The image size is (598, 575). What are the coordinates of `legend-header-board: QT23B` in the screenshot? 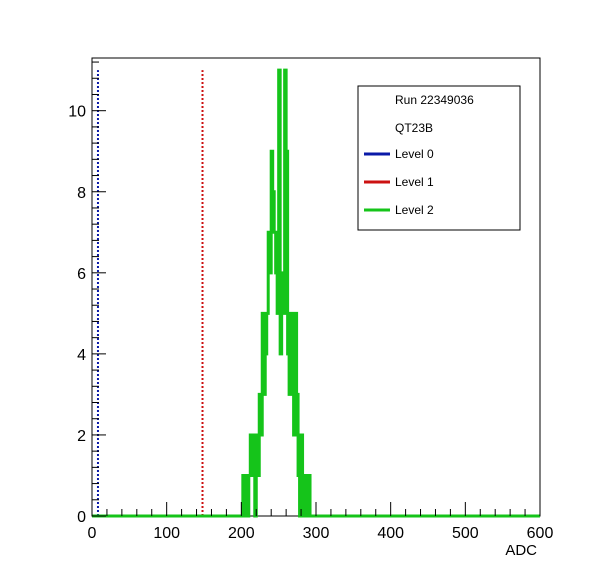 It's located at (414, 128).